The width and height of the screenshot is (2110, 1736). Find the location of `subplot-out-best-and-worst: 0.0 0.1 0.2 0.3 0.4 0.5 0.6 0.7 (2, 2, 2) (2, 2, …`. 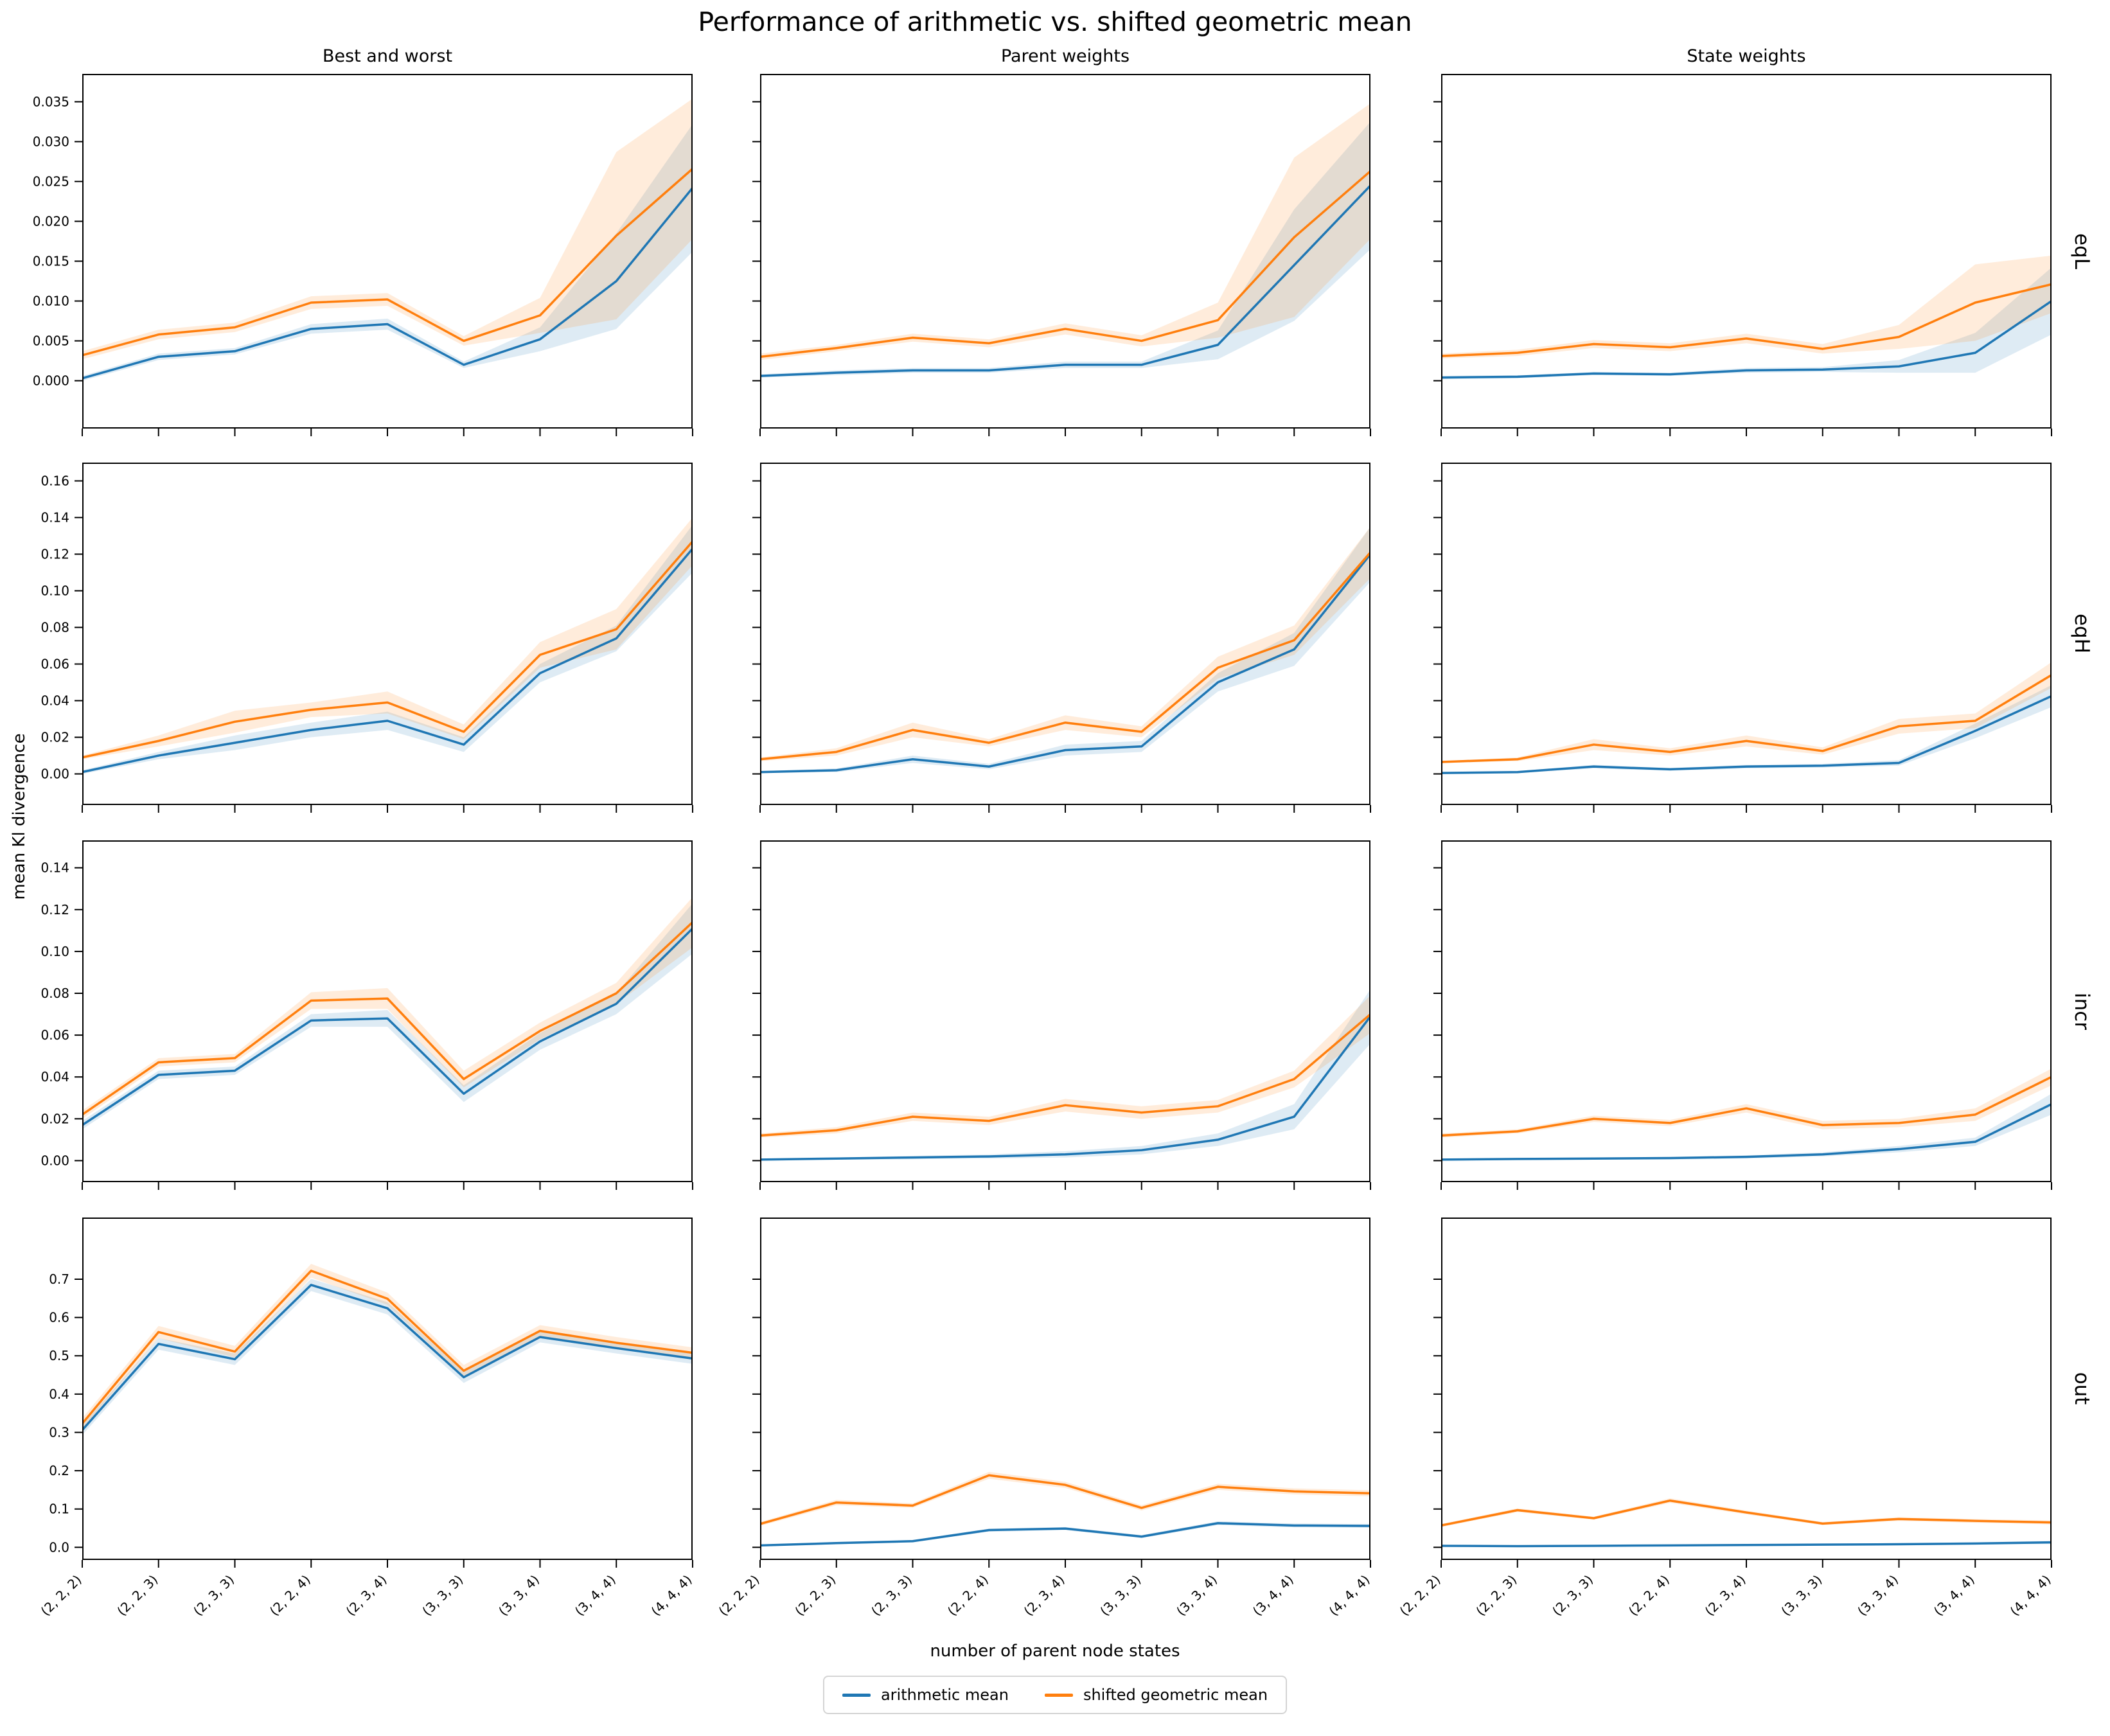

subplot-out-best-and-worst: 0.0 0.1 0.2 0.3 0.4 0.5 0.6 0.7 (2, 2, 2) (2, 2, … is located at coordinates (367, 1418).